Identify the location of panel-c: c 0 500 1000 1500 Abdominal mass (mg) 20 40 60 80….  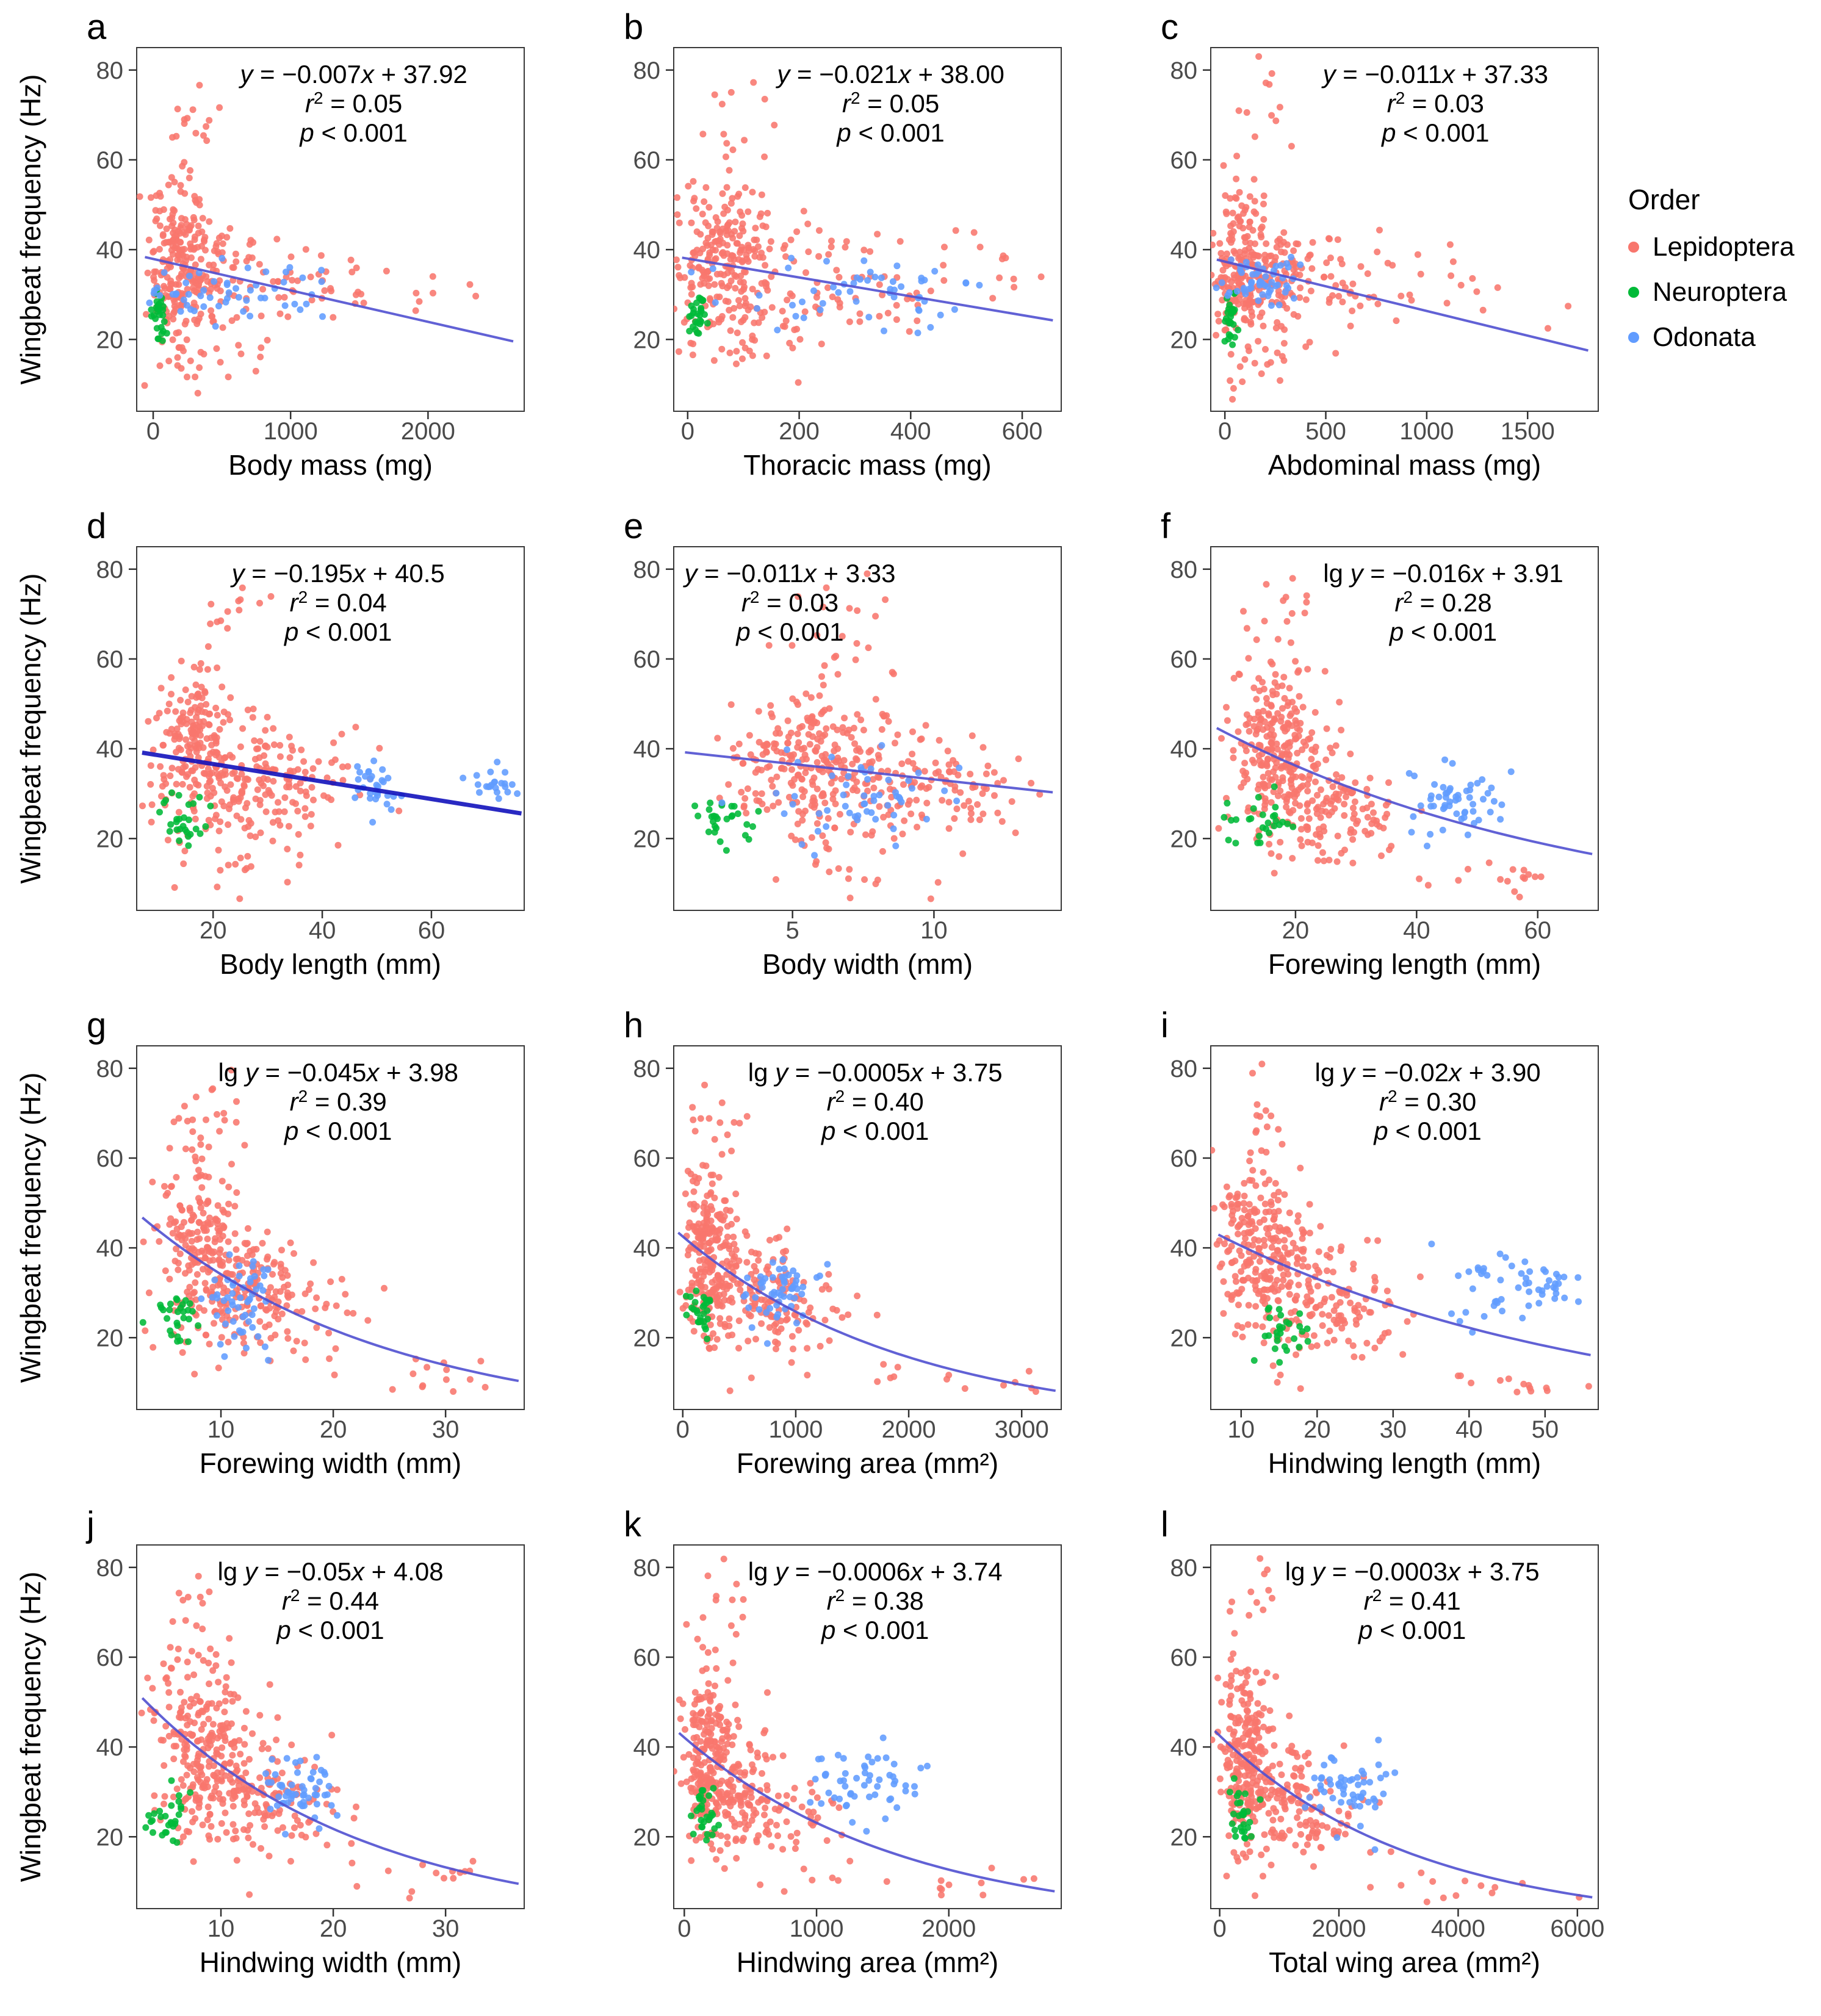
(1352, 257).